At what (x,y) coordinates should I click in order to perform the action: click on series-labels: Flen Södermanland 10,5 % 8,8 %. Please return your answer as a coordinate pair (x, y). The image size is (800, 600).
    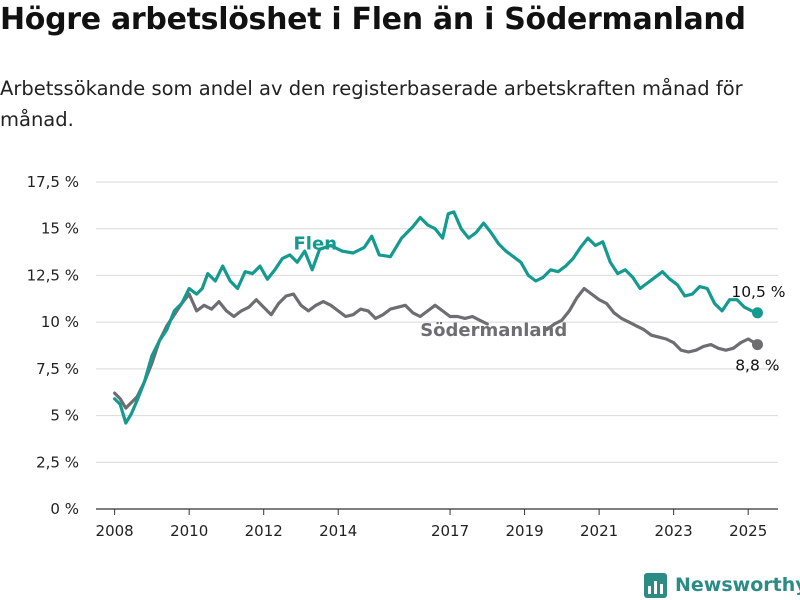
    Looking at the image, I should click on (540, 303).